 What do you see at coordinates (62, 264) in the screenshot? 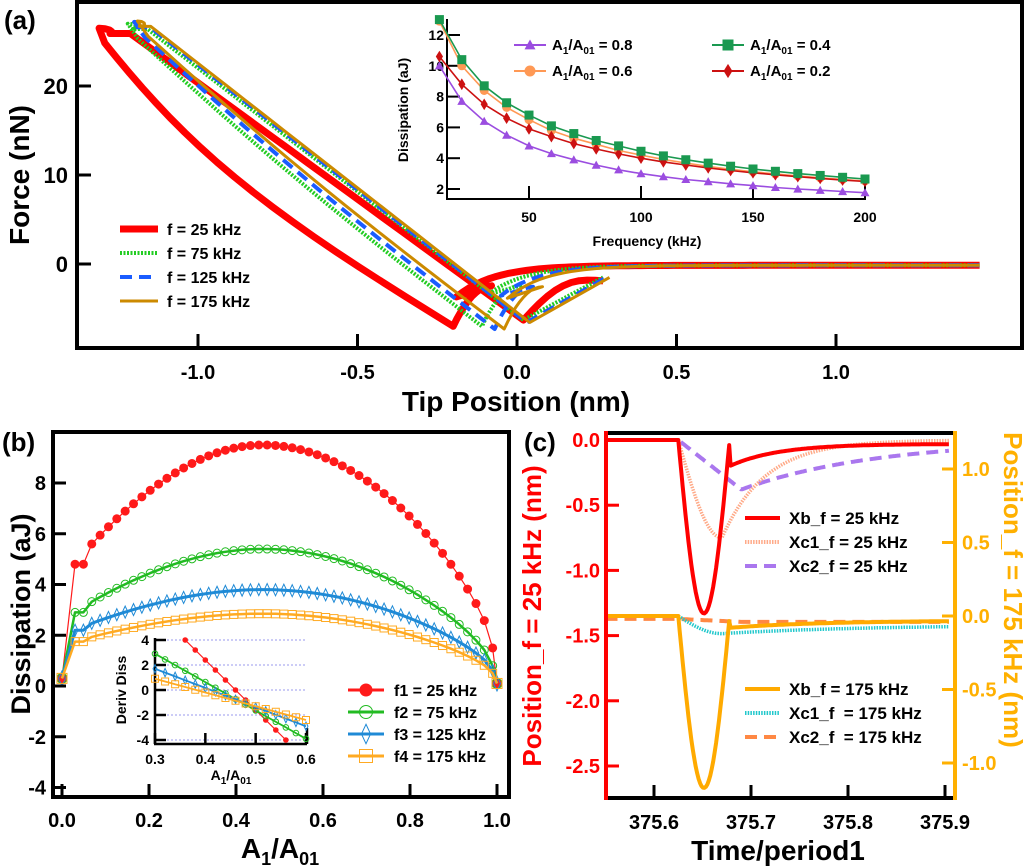
I see `y-tick-label: 0` at bounding box center [62, 264].